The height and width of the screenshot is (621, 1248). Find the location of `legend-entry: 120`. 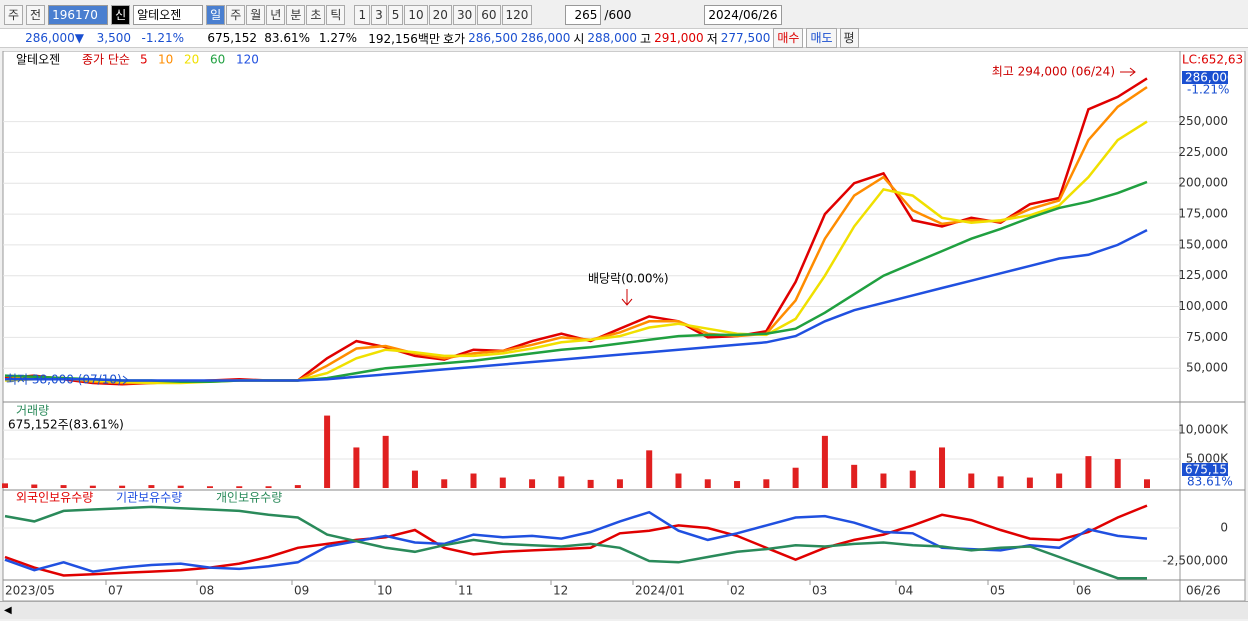

legend-entry: 120 is located at coordinates (247, 60).